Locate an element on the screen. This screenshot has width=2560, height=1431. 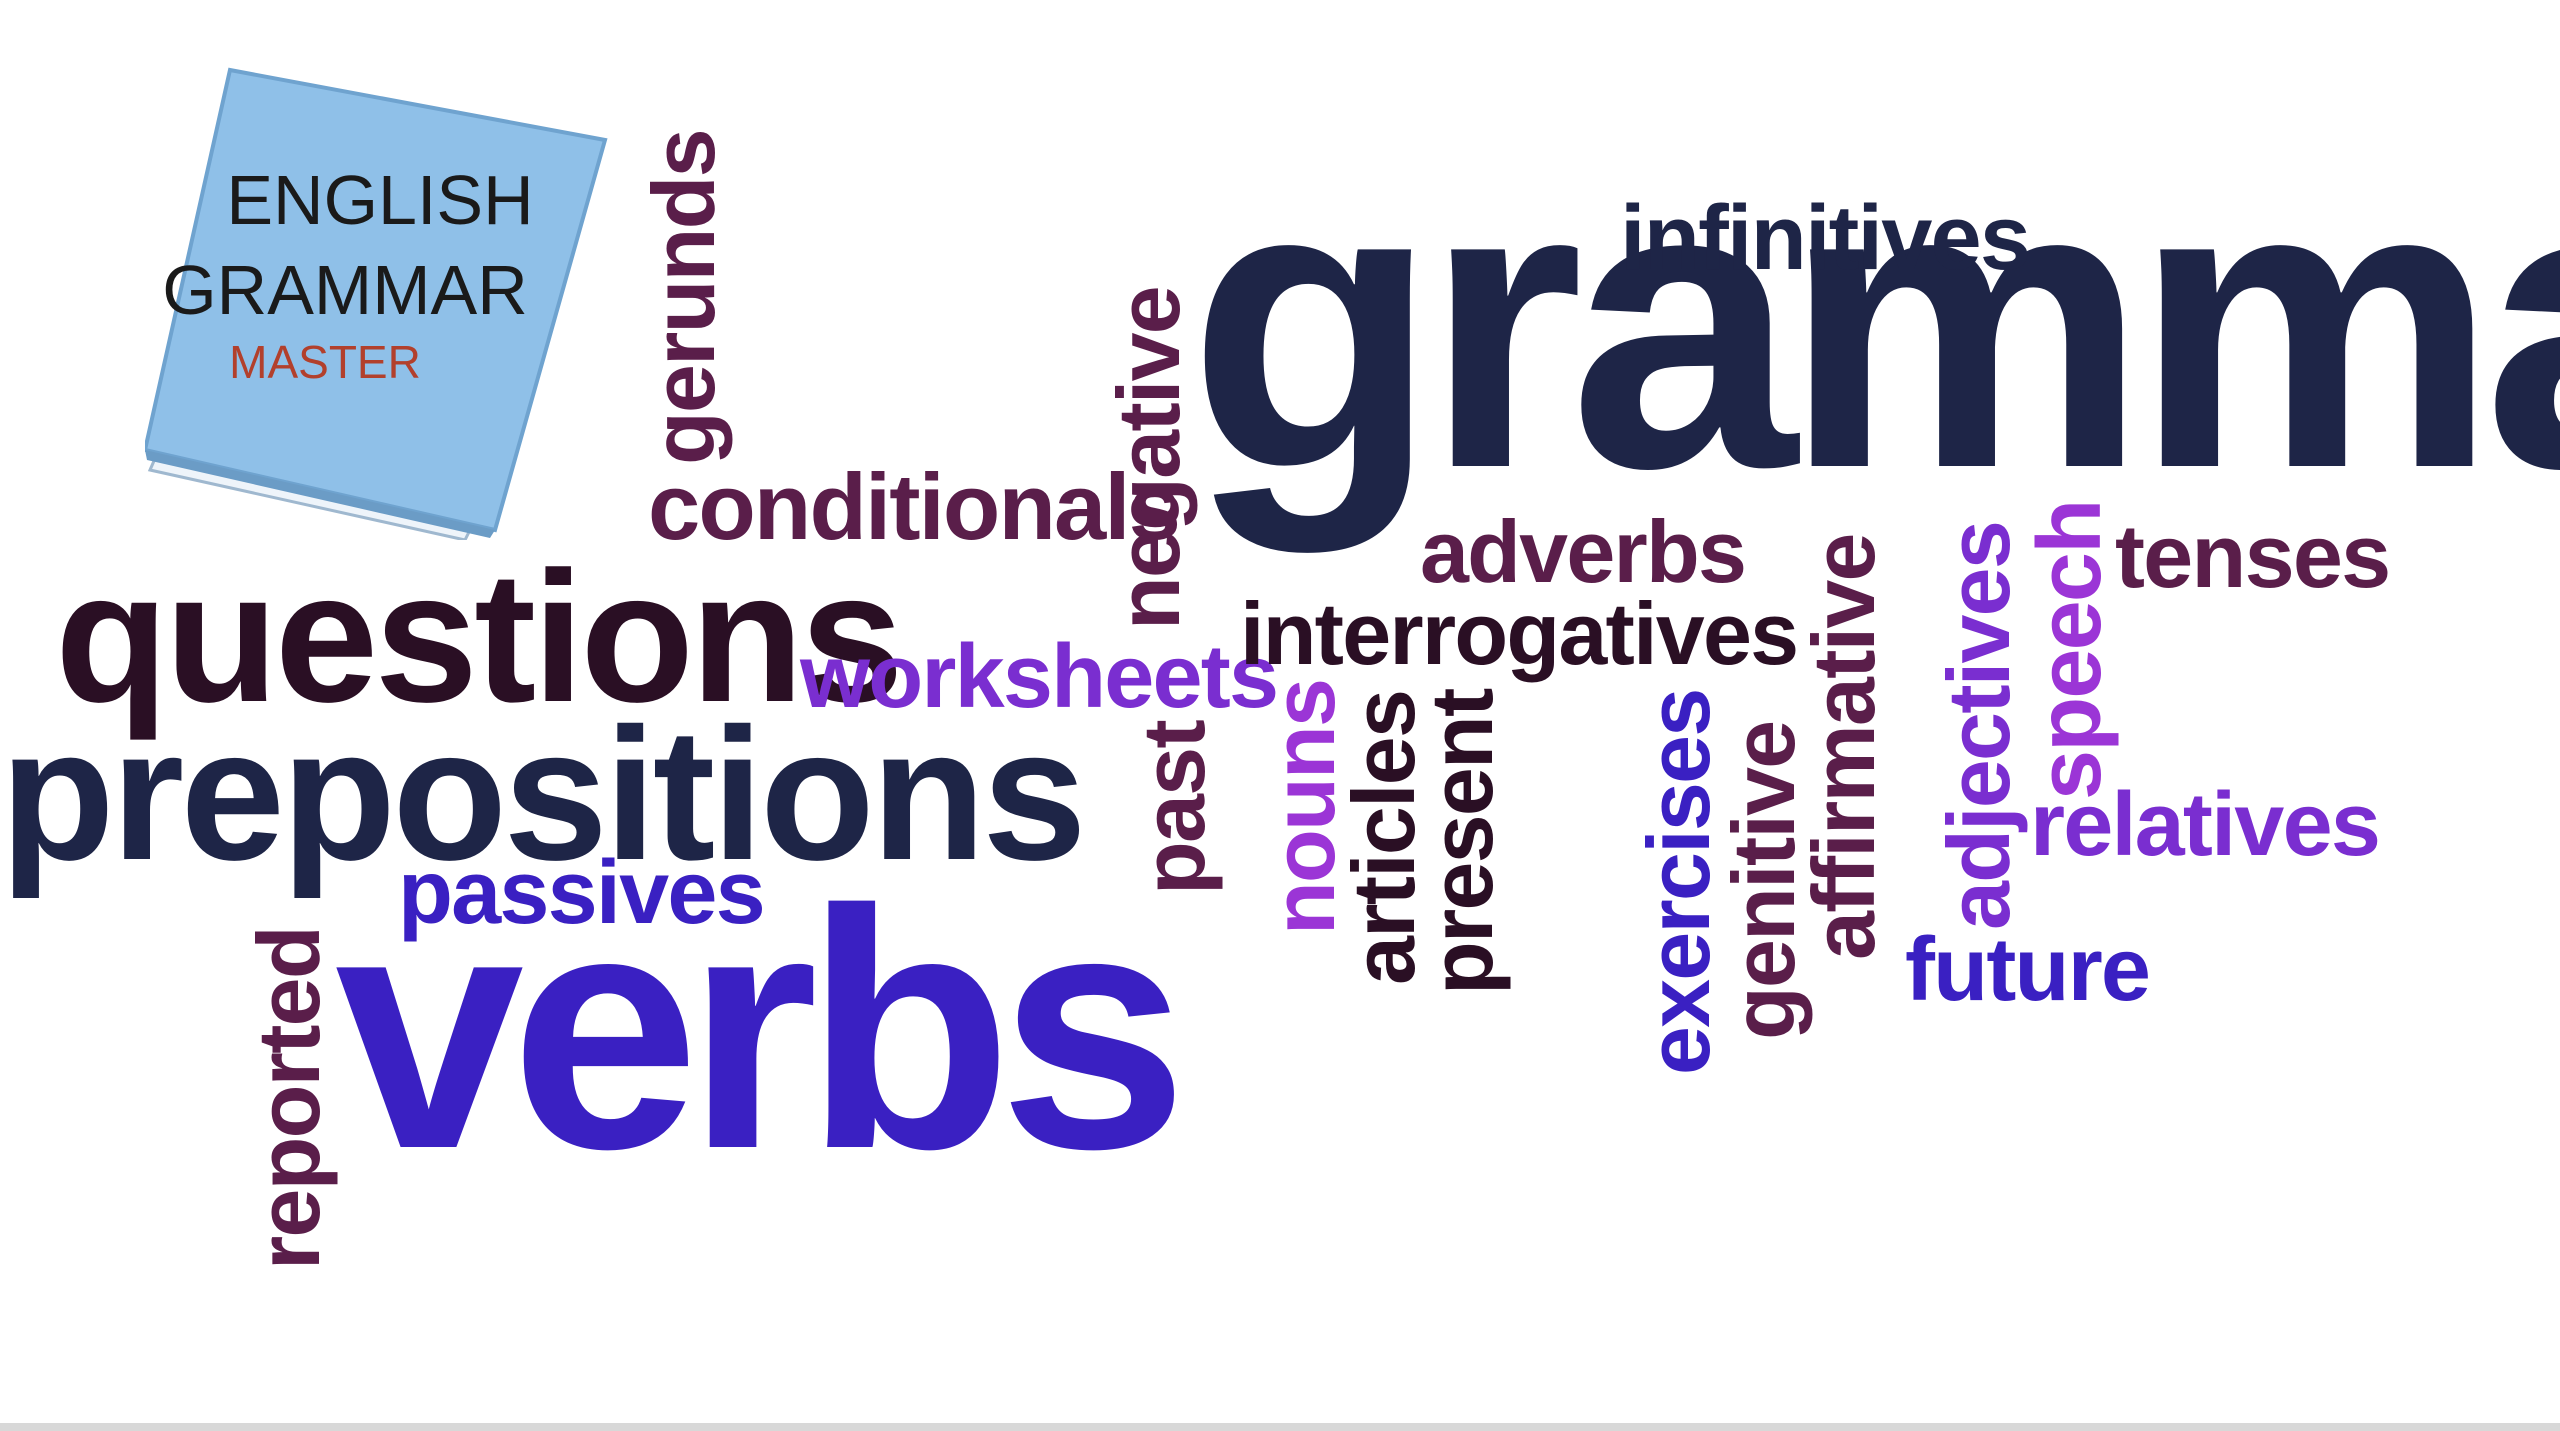
word-adjectives: adjectives is located at coordinates (1978, 725).